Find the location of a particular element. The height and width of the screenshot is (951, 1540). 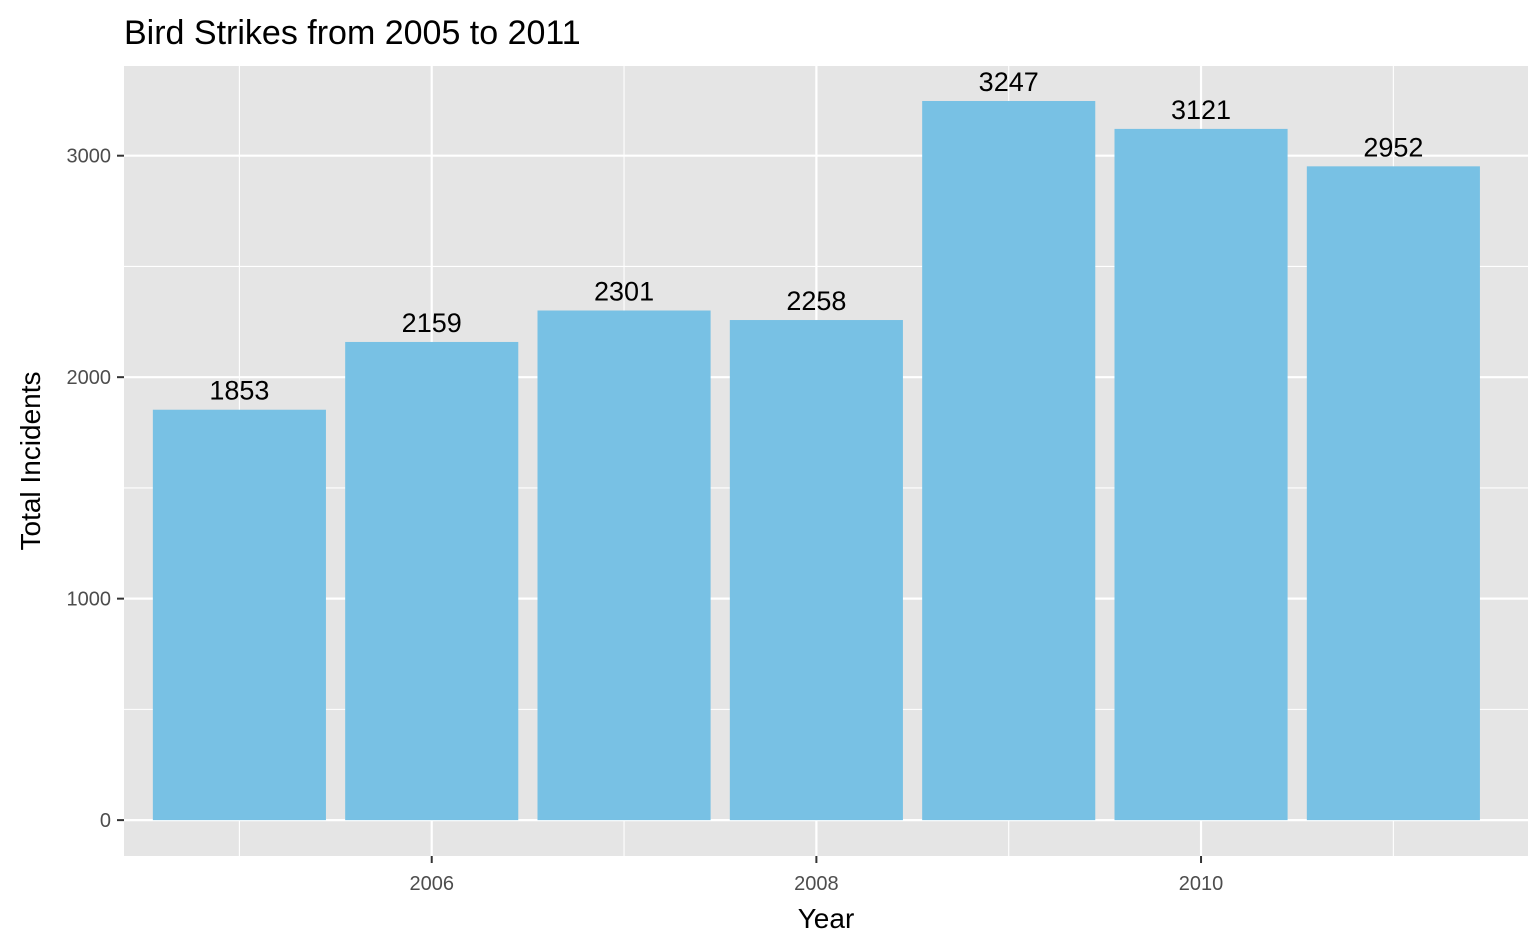

bar-2008 is located at coordinates (816, 570).